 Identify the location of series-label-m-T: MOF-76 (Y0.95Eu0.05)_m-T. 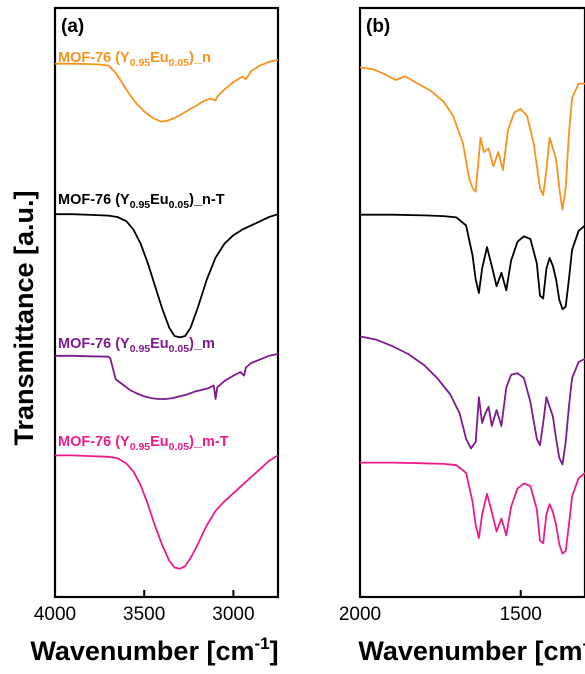
(143, 443).